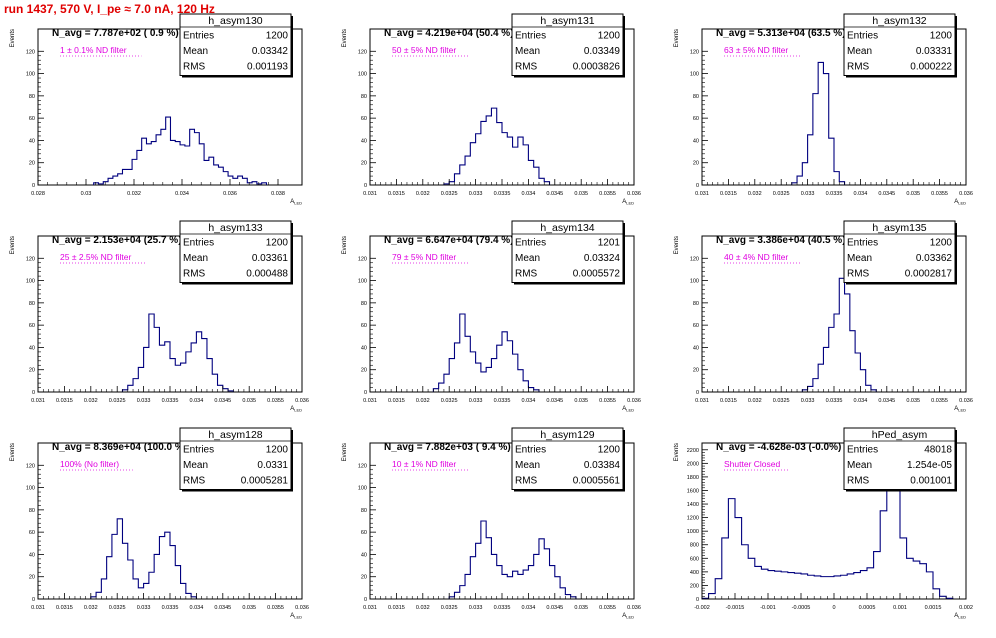 The image size is (996, 638). What do you see at coordinates (602, 465) in the screenshot?
I see `stats-value: 0.03384` at bounding box center [602, 465].